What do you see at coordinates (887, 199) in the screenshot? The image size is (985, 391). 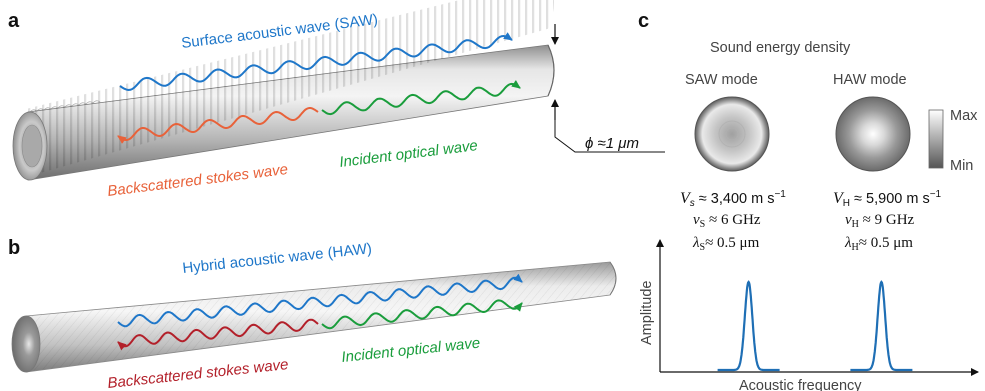 I see `haw-velocity: VH ≈ 5,900 m s−1` at bounding box center [887, 199].